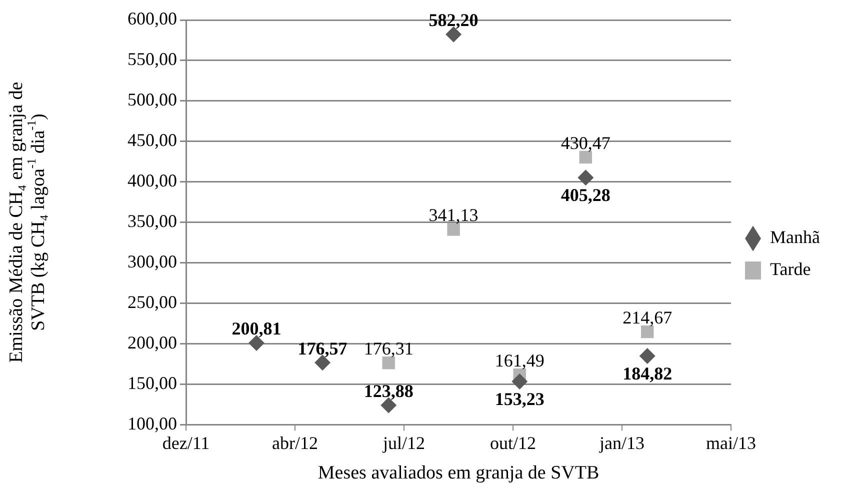 The height and width of the screenshot is (493, 854). I want to click on data-label: 153,23, so click(519, 399).